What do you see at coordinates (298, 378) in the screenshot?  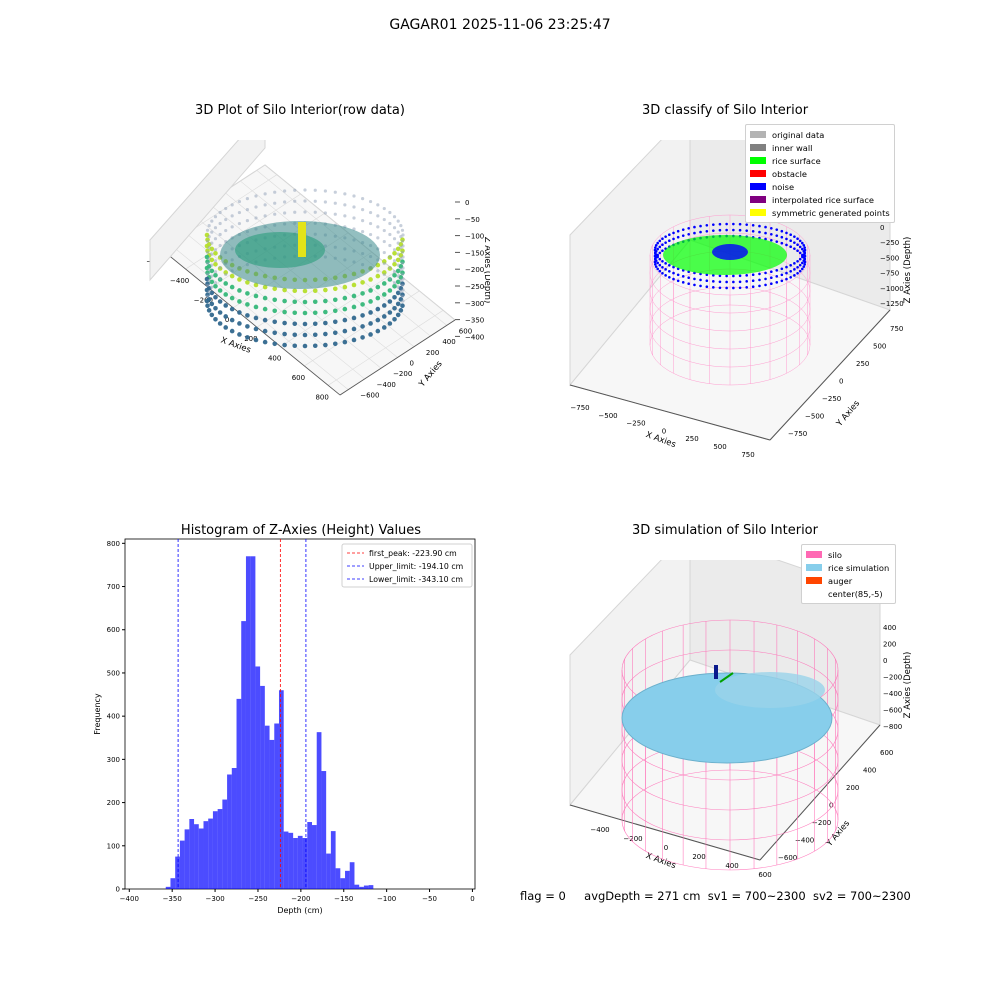 I see `raw-xtick-label: 600` at bounding box center [298, 378].